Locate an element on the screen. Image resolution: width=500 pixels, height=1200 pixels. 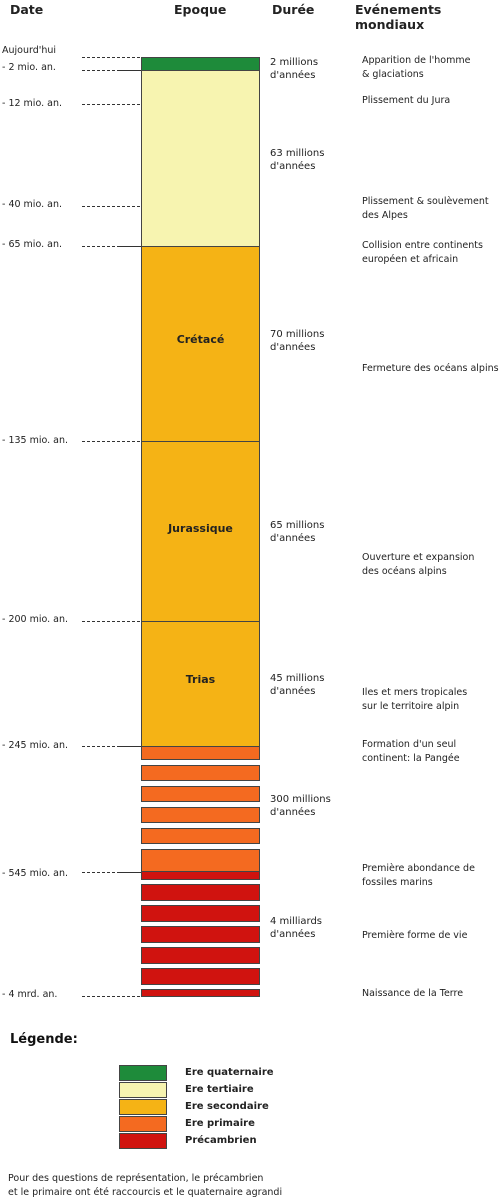
event-line: Première forme de vie is located at coordinates (415, 935).